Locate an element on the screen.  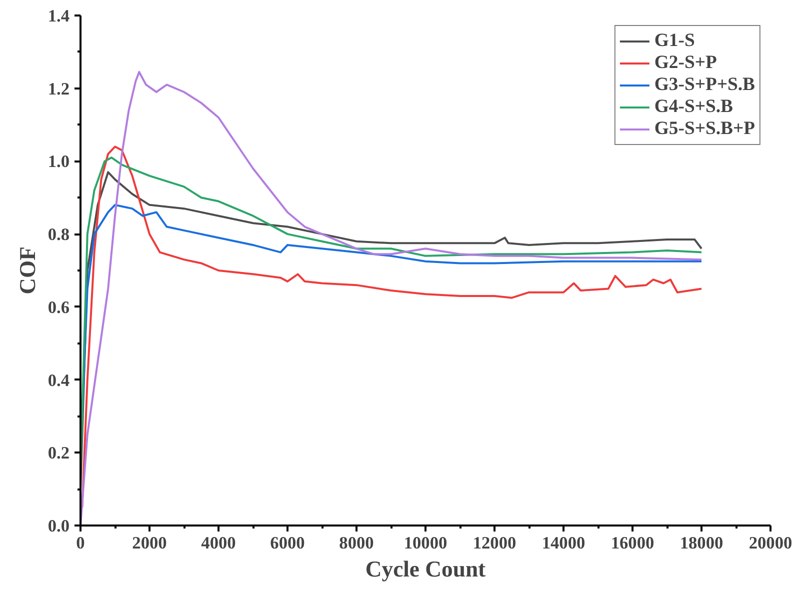
y-tick-label: 1.2 is located at coordinates (59, 88).